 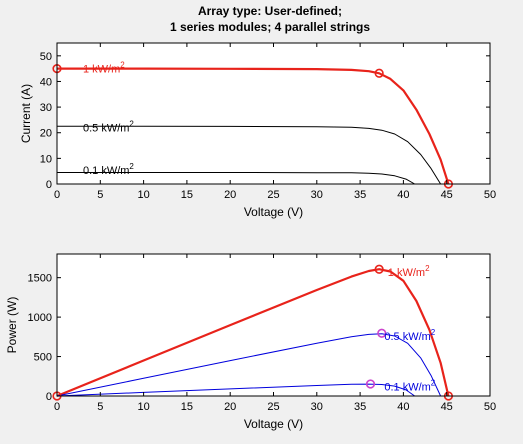 What do you see at coordinates (273, 407) in the screenshot?
I see `pv-xtick-label-5: 25` at bounding box center [273, 407].